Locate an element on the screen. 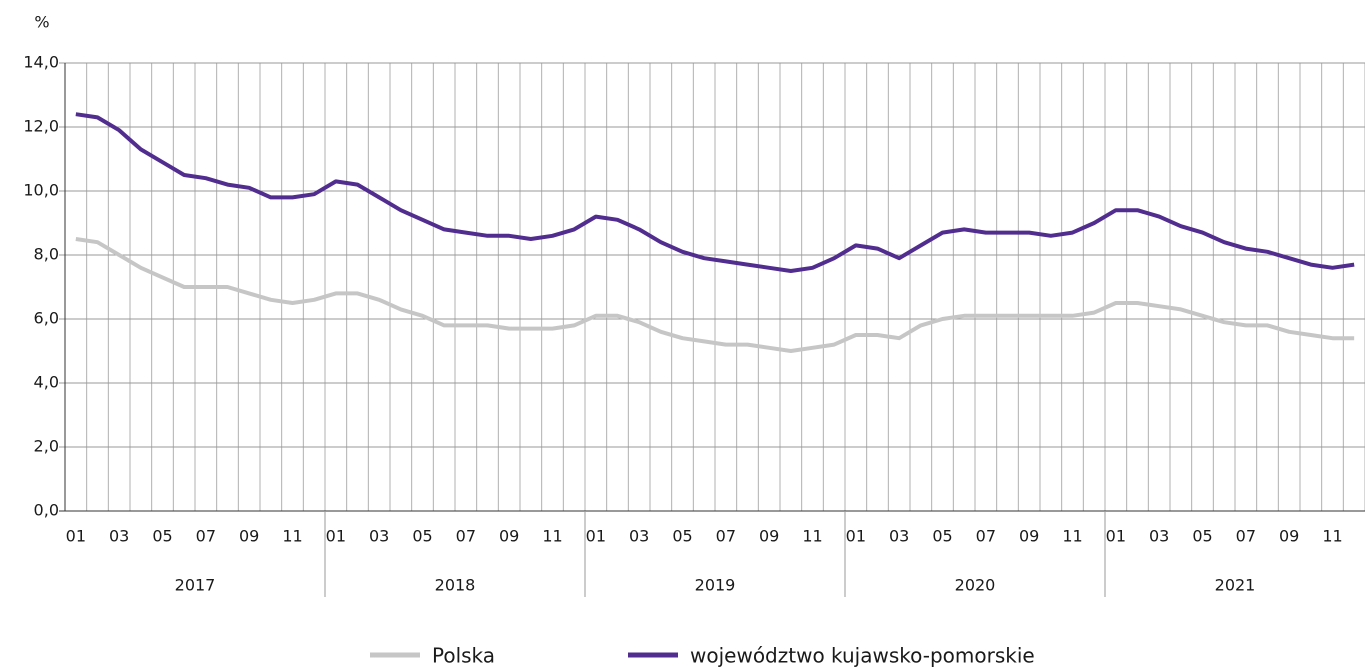 The width and height of the screenshot is (1365, 668). y-tick-label: 4,0 is located at coordinates (46, 382).